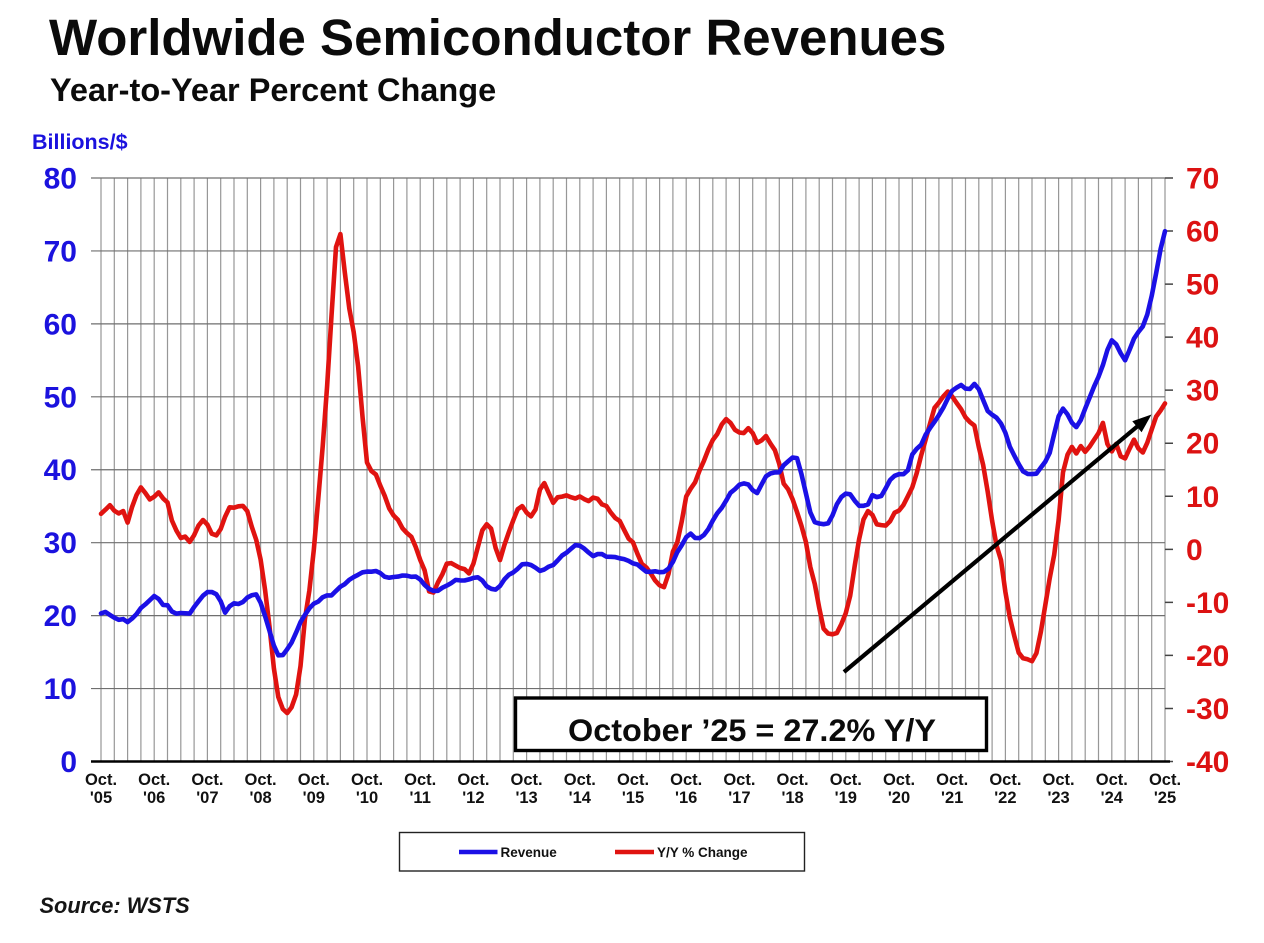  What do you see at coordinates (1207, 709) in the screenshot?
I see `svg-text: -30` at bounding box center [1207, 709].